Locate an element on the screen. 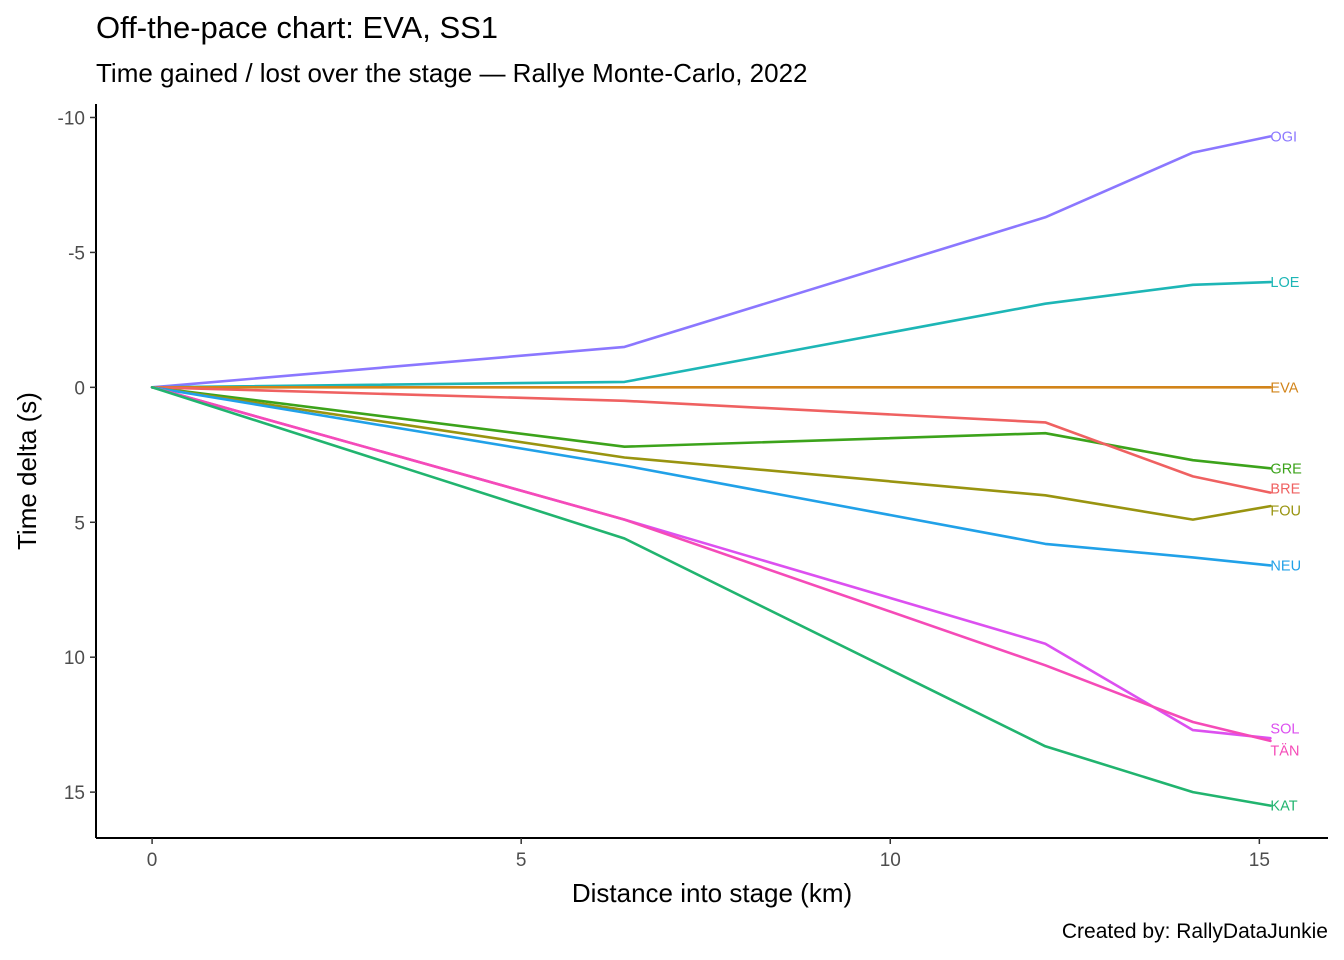 Image resolution: width=1344 pixels, height=960 pixels. x-tick-label: 5 is located at coordinates (521, 860).